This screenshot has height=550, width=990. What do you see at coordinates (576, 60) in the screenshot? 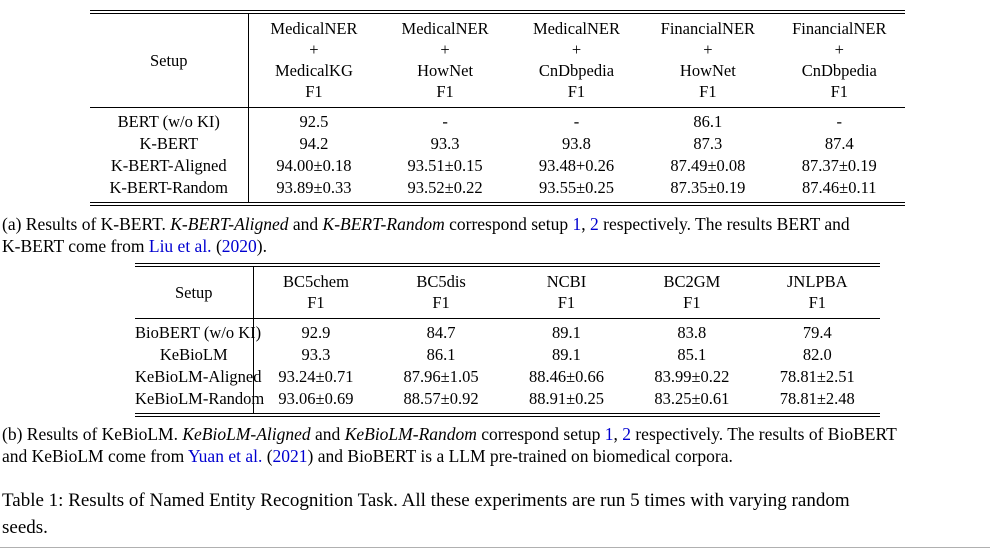
I see `column-header: MedicalNER + CnDbpedia F1` at bounding box center [576, 60].